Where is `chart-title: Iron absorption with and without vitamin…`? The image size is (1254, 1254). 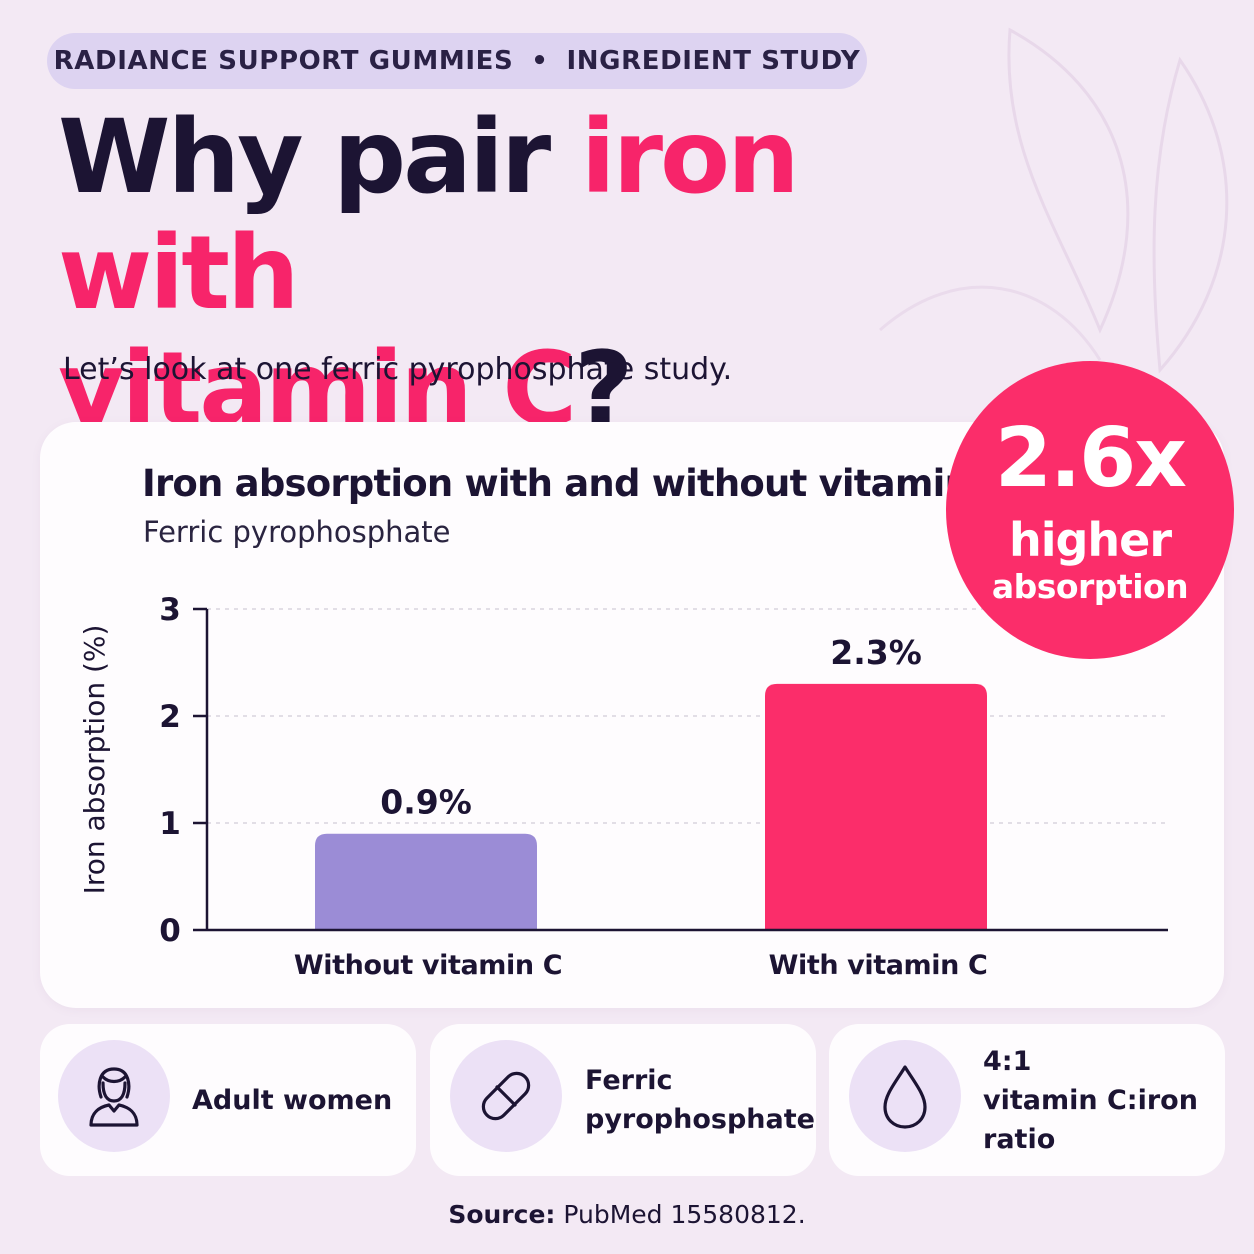
chart-title: Iron absorption with and without vitamin… is located at coordinates (575, 483).